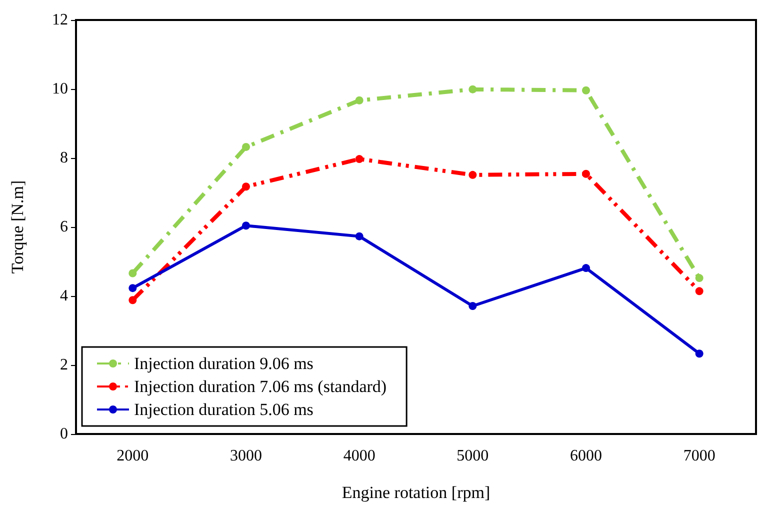  I want to click on x-tick-label: 4000, so click(359, 456).